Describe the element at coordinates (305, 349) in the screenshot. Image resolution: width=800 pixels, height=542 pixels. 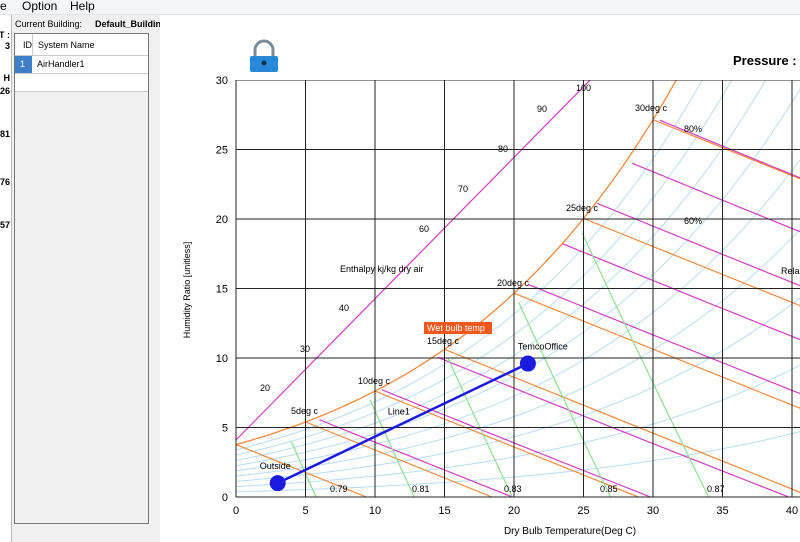
I see `enthalpy-label: 30` at that location.